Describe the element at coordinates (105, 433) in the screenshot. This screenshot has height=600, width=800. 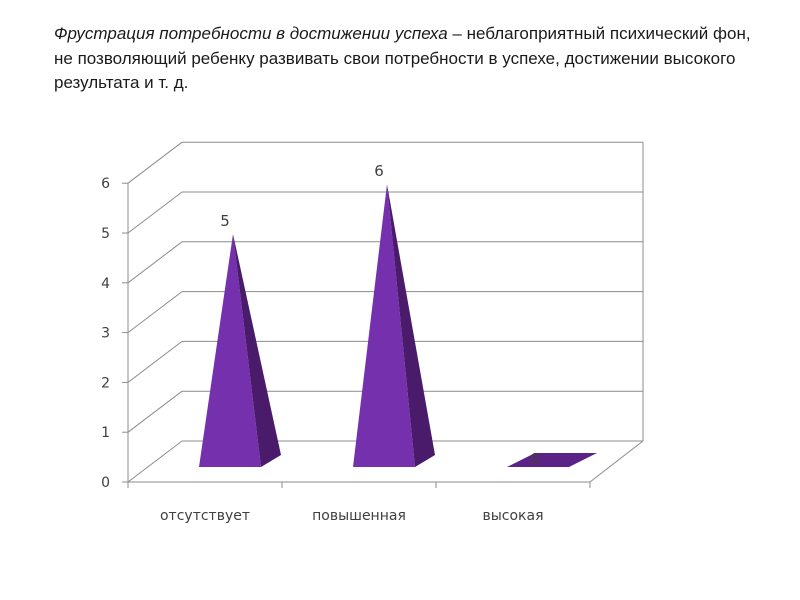
I see `y-tick-label: 1` at that location.